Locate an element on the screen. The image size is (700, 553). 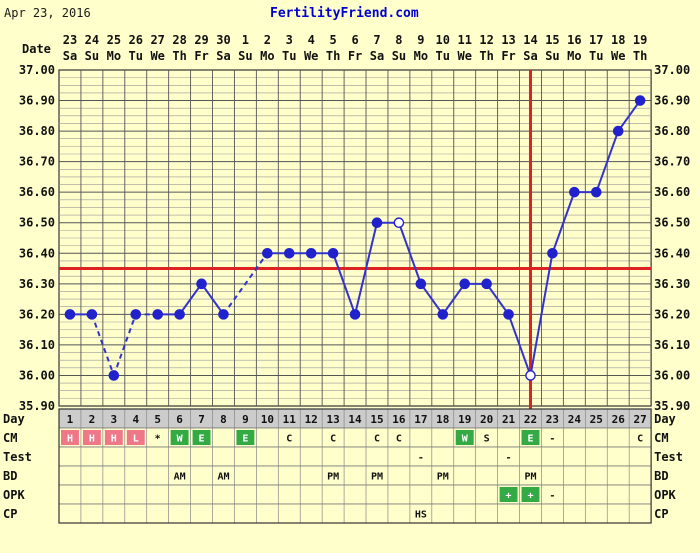
date-tick-label: 10 is located at coordinates (443, 40).